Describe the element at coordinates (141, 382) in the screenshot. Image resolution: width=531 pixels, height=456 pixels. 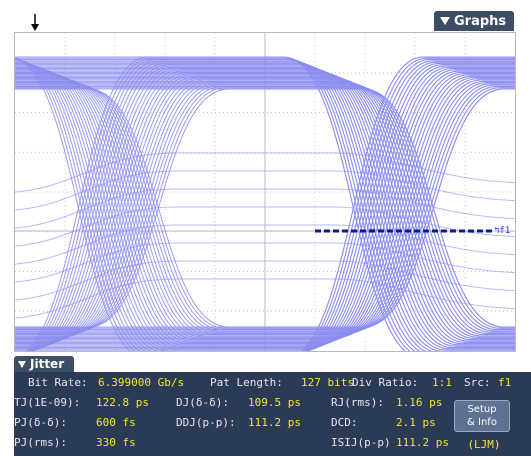
I see `bit-rate-value: 6.399000 Gb/s` at that location.